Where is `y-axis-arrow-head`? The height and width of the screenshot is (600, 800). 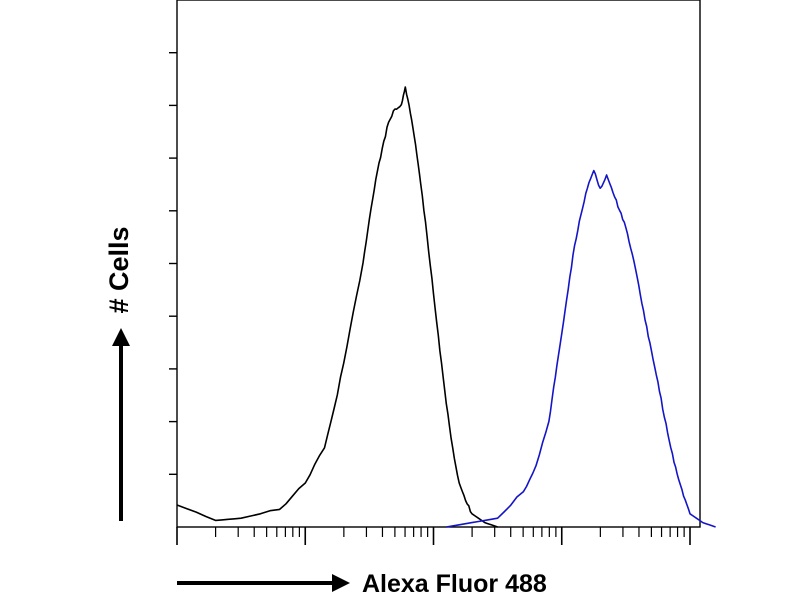
y-axis-arrow-head is located at coordinates (121, 337).